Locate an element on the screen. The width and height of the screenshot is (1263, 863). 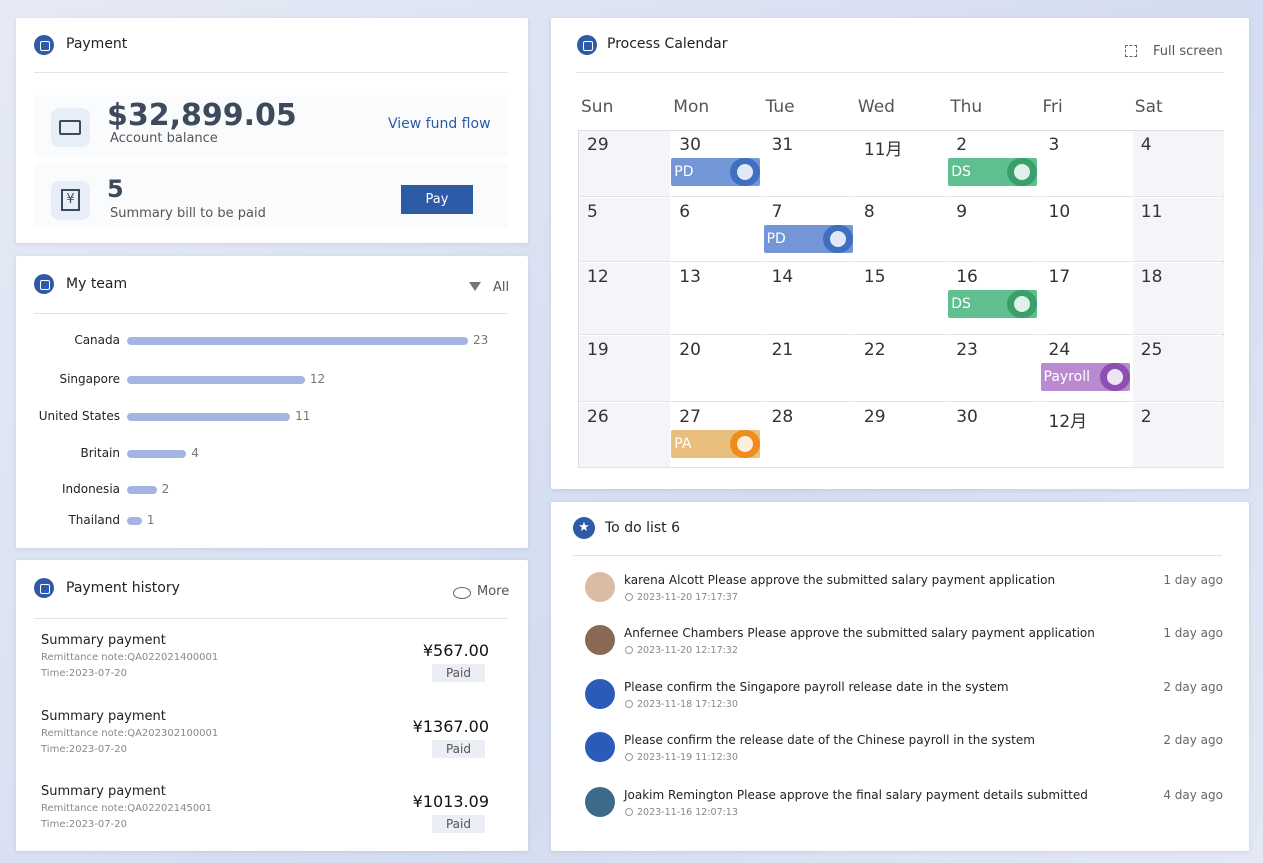
day-number: 7 is located at coordinates (777, 212).